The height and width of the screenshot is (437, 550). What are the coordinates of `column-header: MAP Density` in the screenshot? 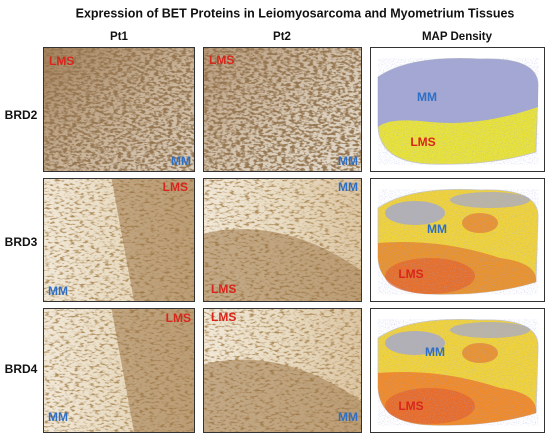 It's located at (457, 37).